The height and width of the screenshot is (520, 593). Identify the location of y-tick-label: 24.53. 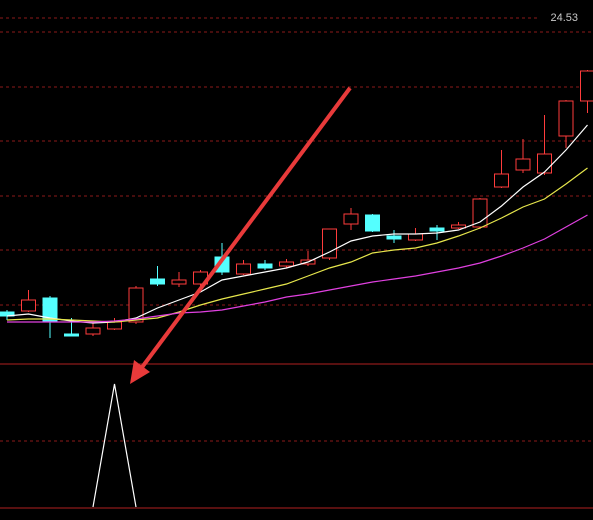
(564, 18).